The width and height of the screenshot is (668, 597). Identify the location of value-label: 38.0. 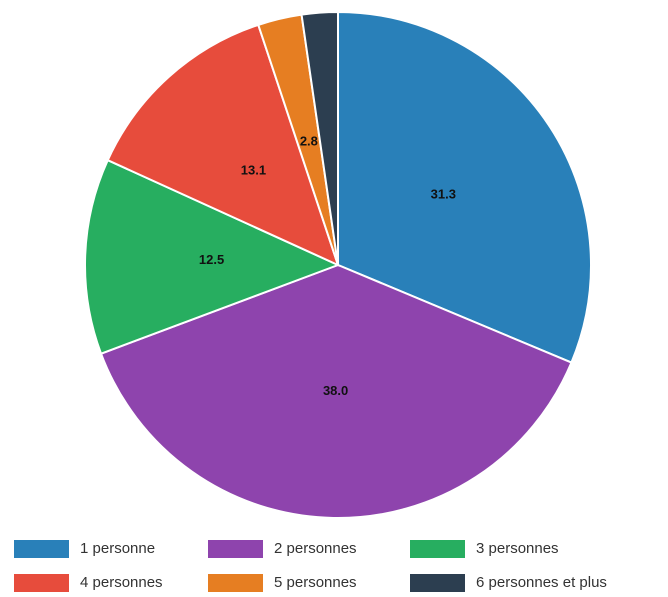
(335, 390).